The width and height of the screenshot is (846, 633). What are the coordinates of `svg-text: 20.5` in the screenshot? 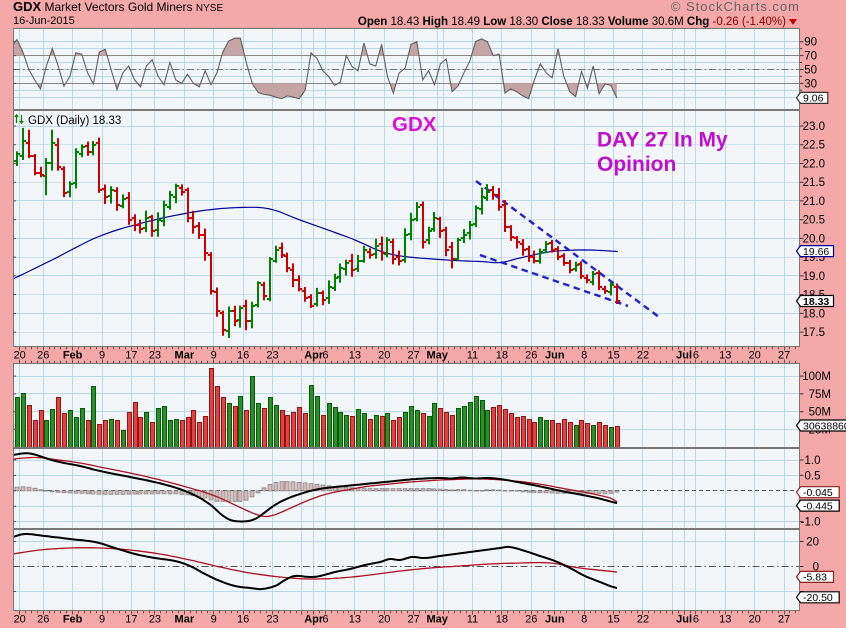 It's located at (814, 221).